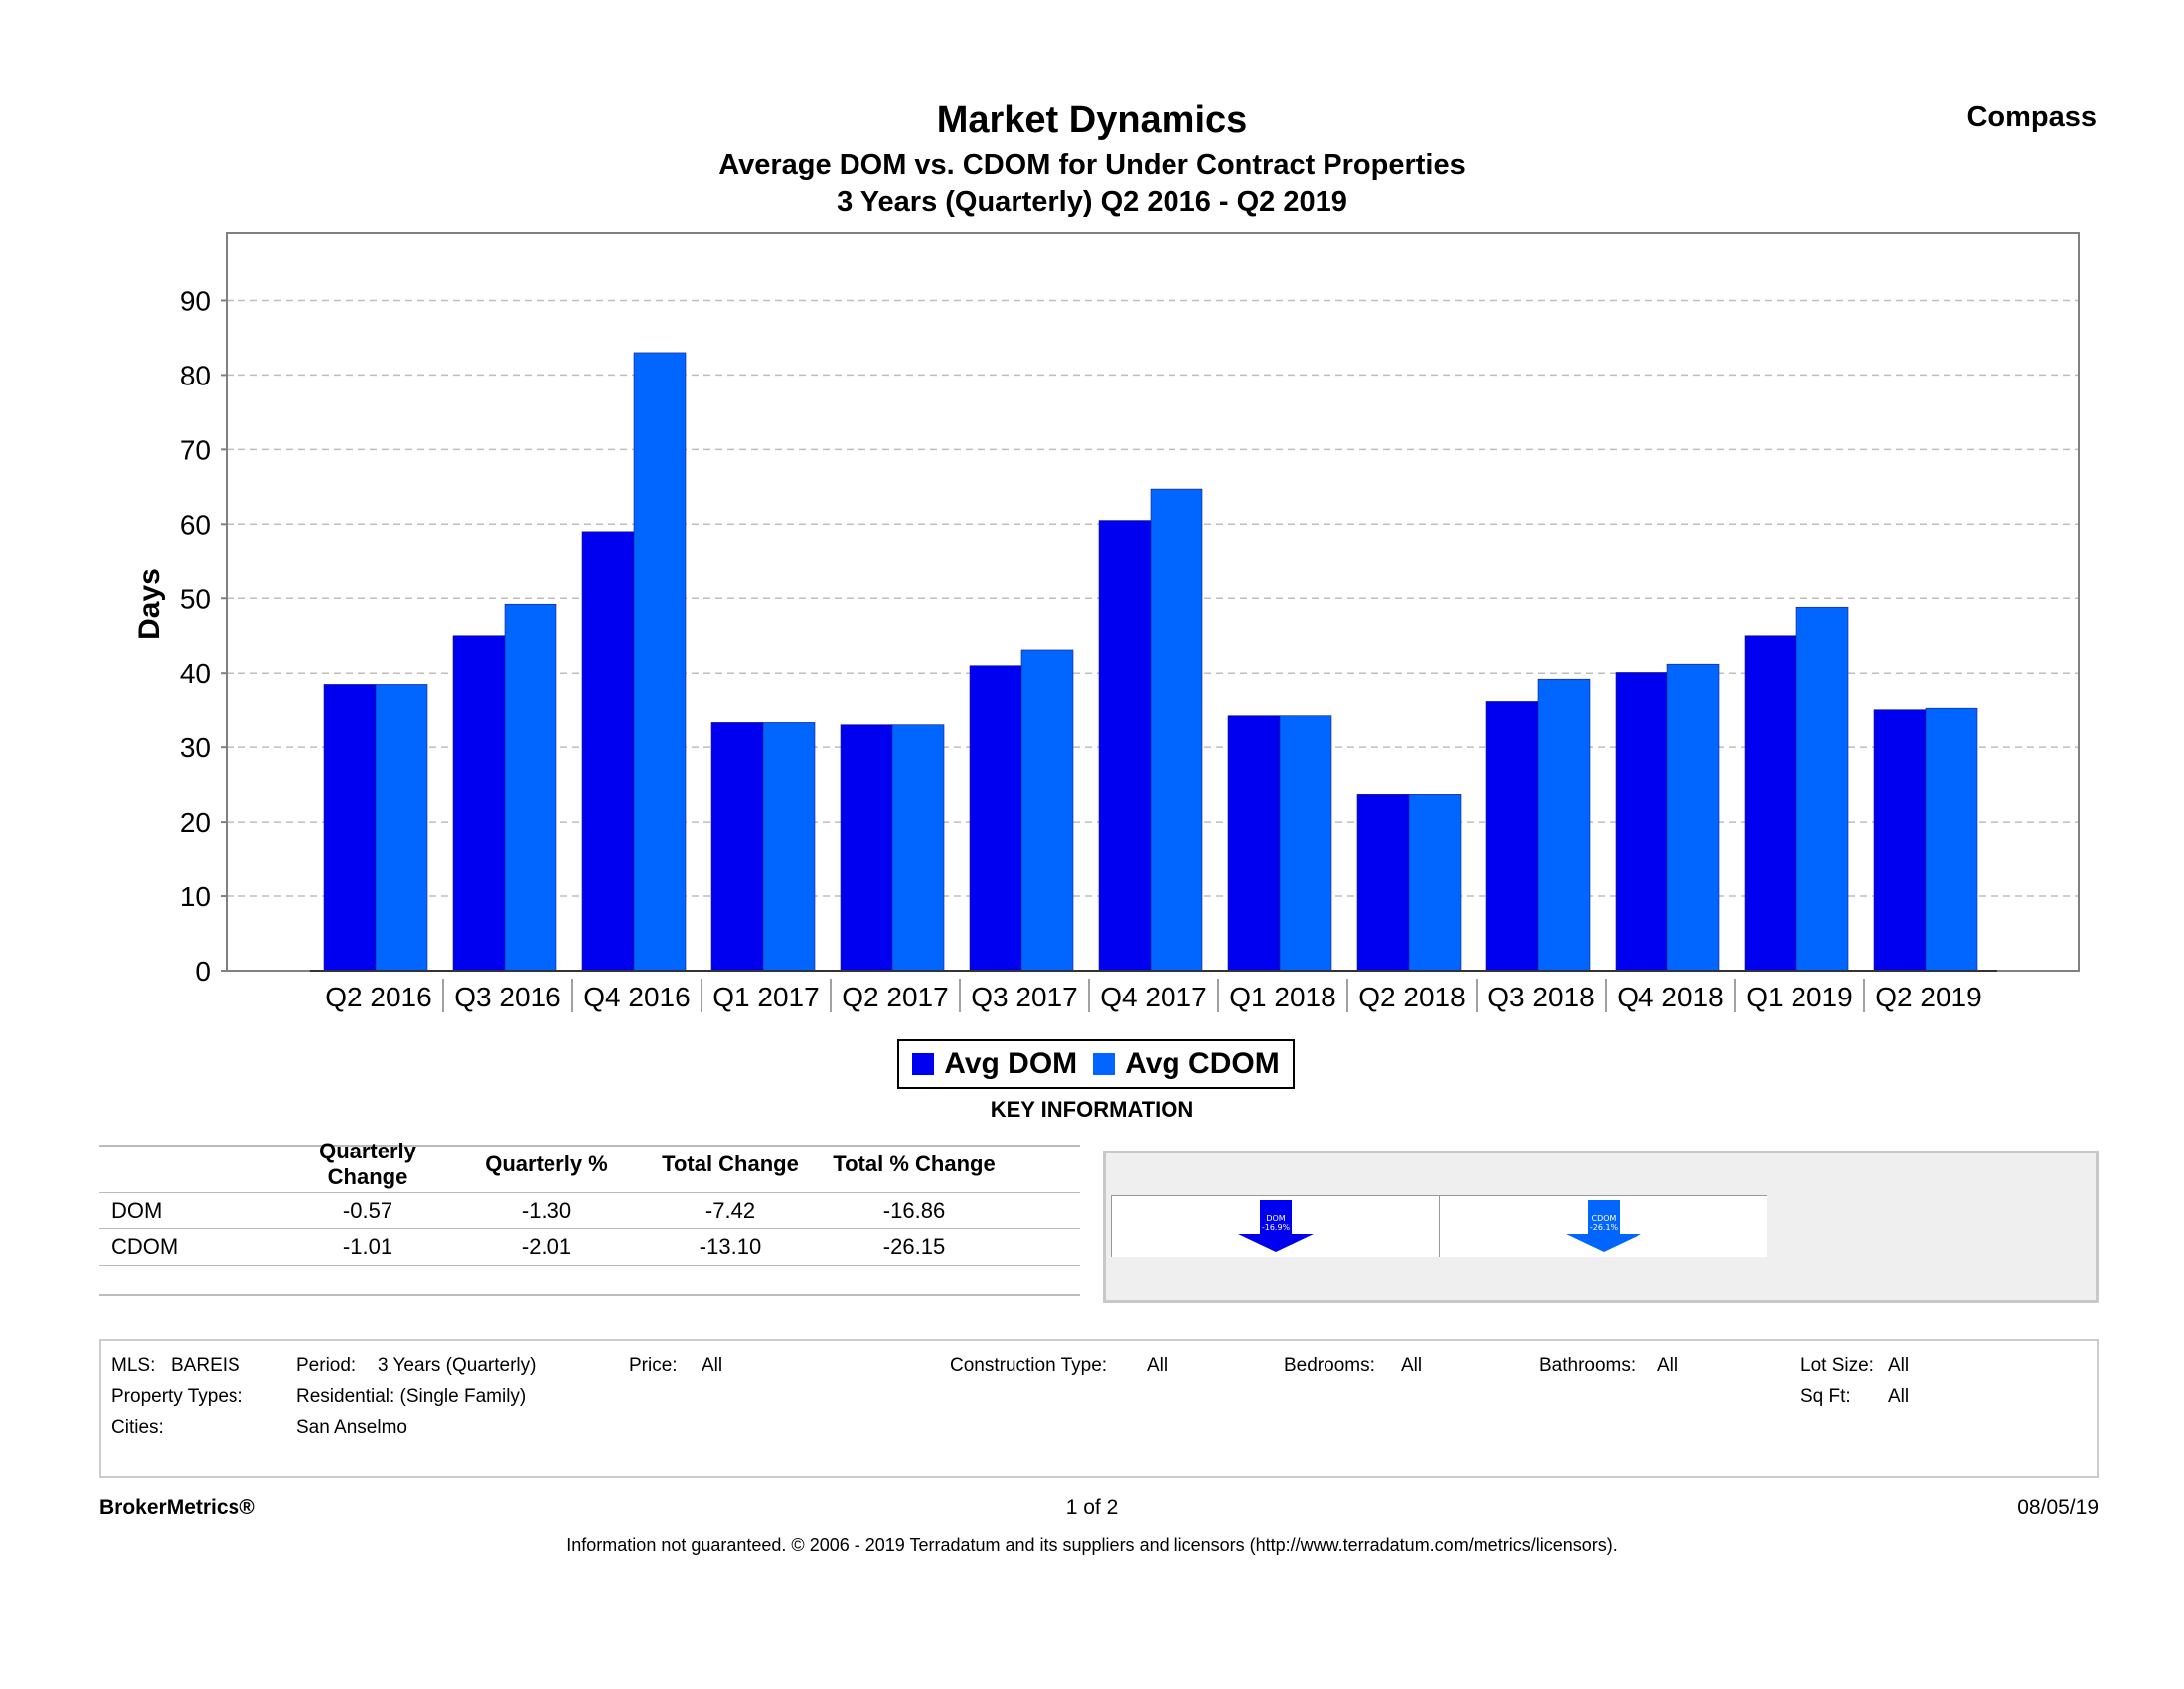 The image size is (2184, 1689). Describe the element at coordinates (1011, 1063) in the screenshot. I see `legend-label-dom: Avg DOM` at that location.